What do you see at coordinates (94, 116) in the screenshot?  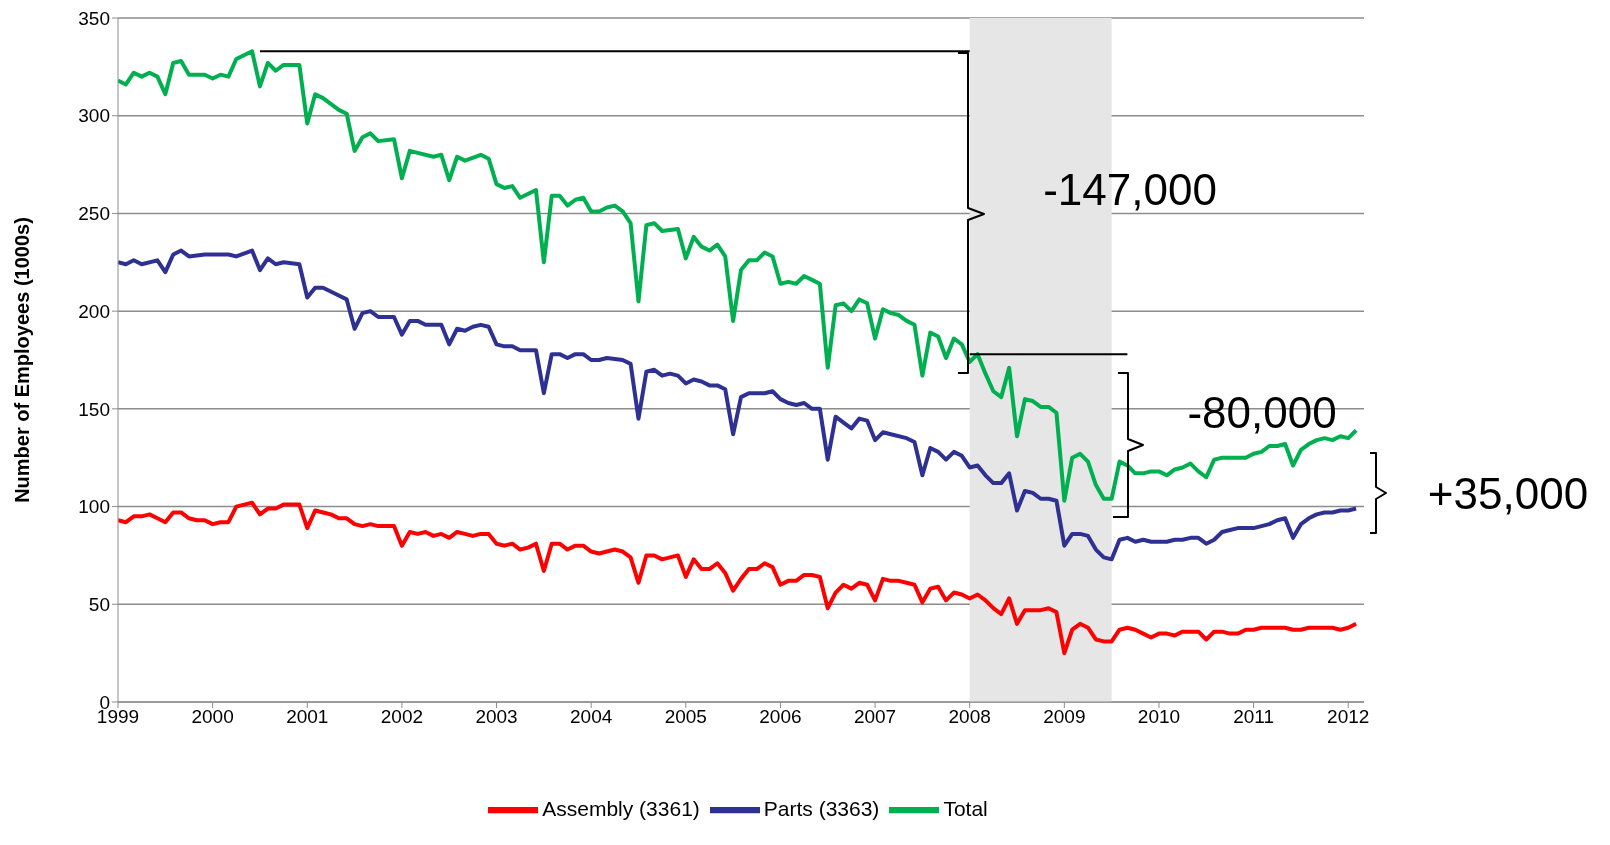 I see `y-tick-label: 300` at bounding box center [94, 116].